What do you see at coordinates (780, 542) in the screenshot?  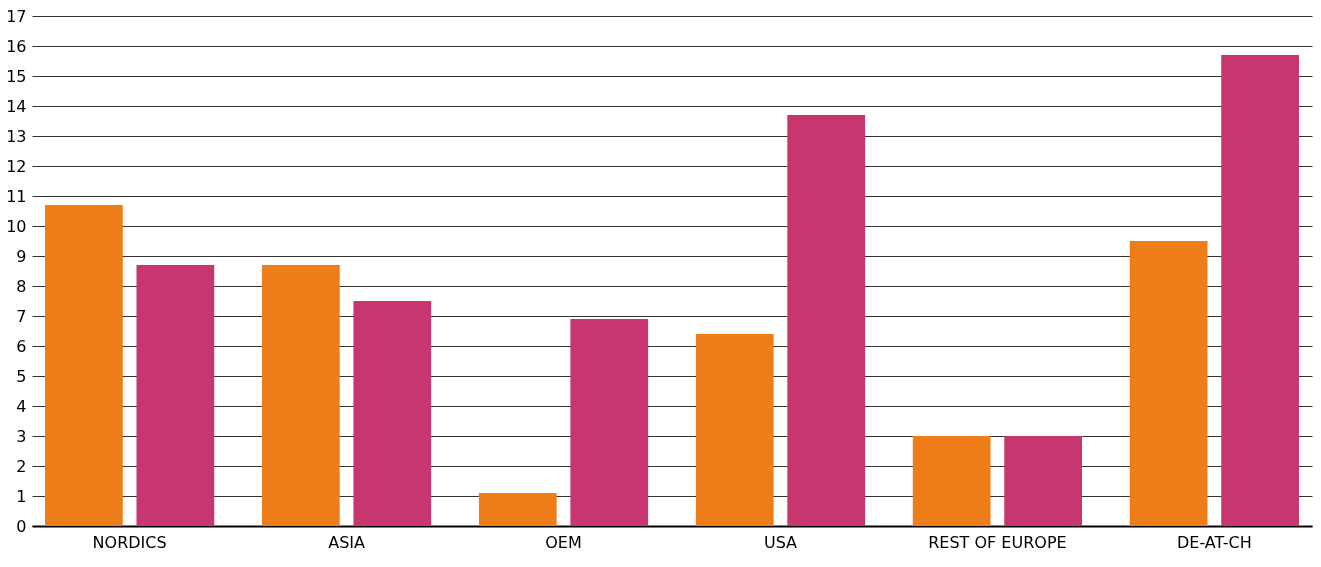 I see `x-tick-label: USA` at bounding box center [780, 542].